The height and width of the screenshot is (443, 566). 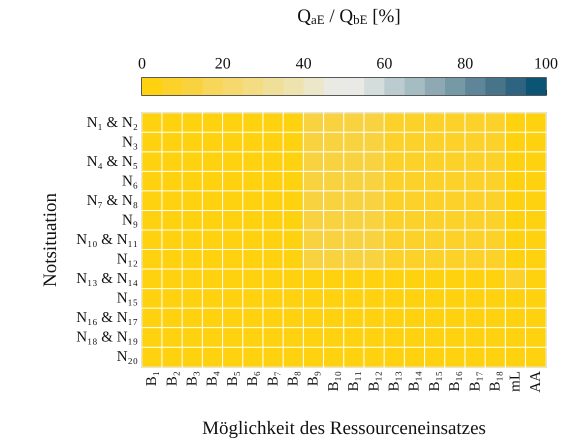 What do you see at coordinates (127, 298) in the screenshot?
I see `y-tick-label: N₁₅` at bounding box center [127, 298].